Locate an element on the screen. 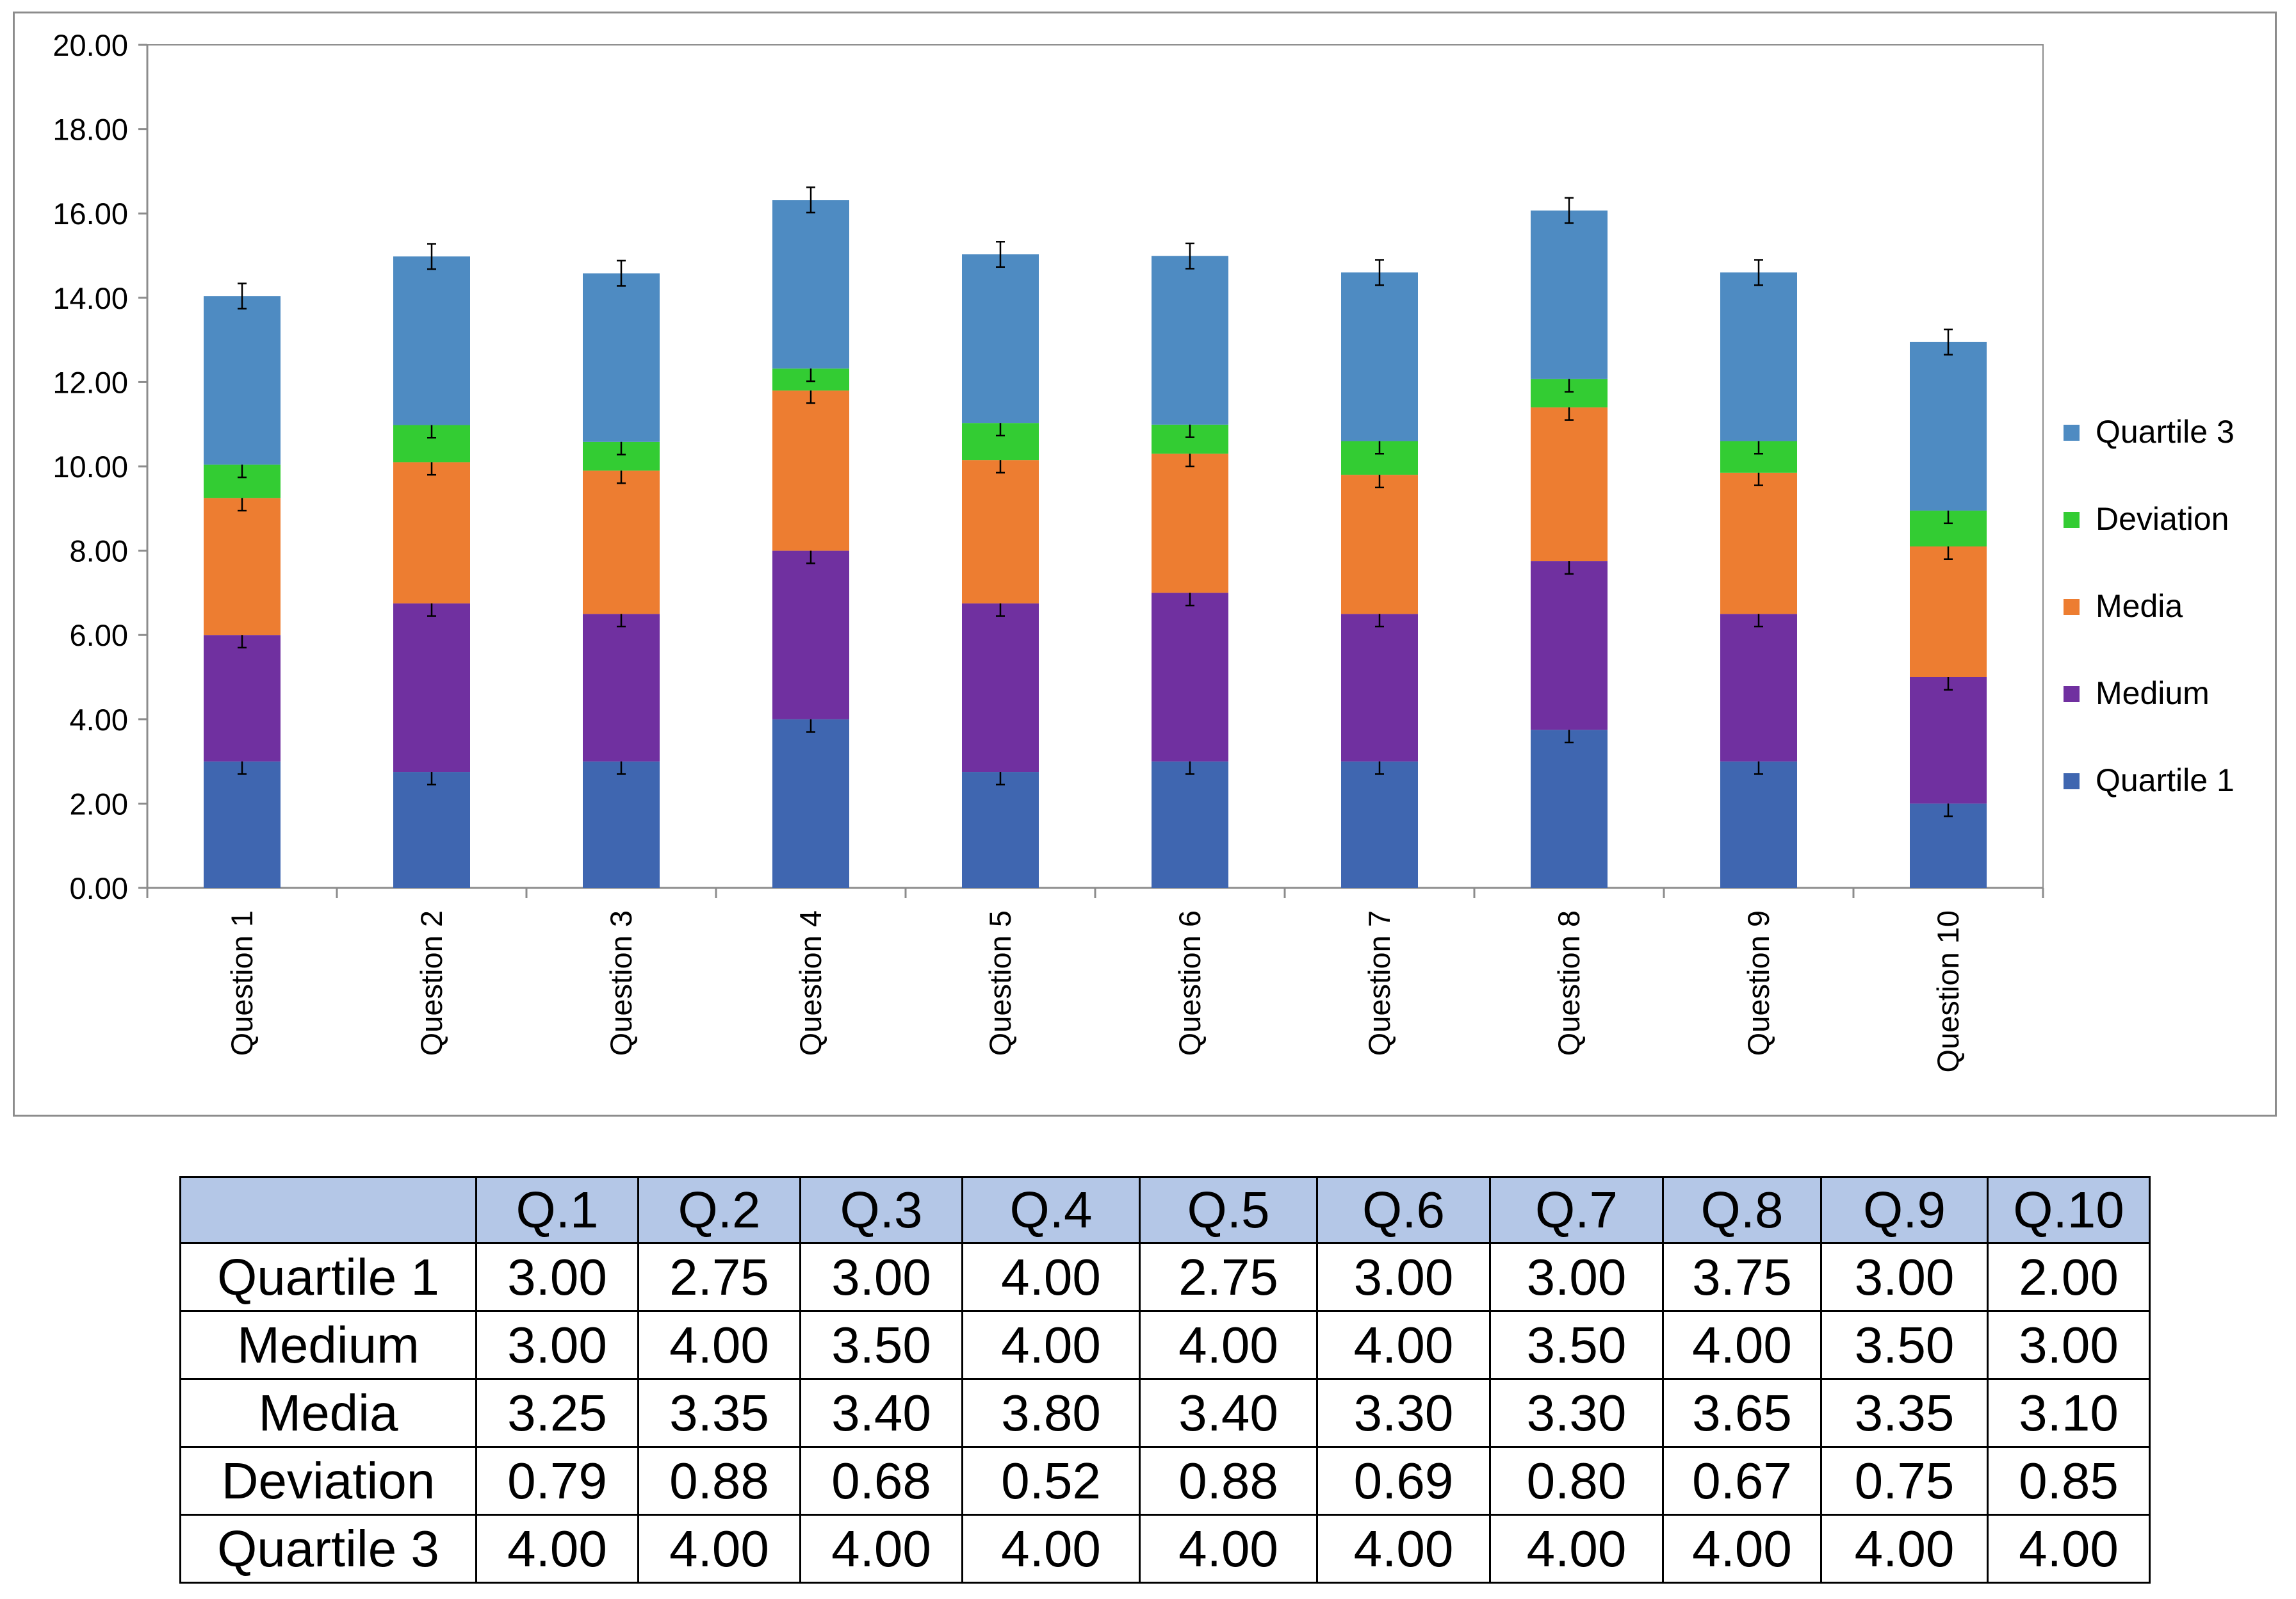  table-cell: 0.80 is located at coordinates (1577, 1481).